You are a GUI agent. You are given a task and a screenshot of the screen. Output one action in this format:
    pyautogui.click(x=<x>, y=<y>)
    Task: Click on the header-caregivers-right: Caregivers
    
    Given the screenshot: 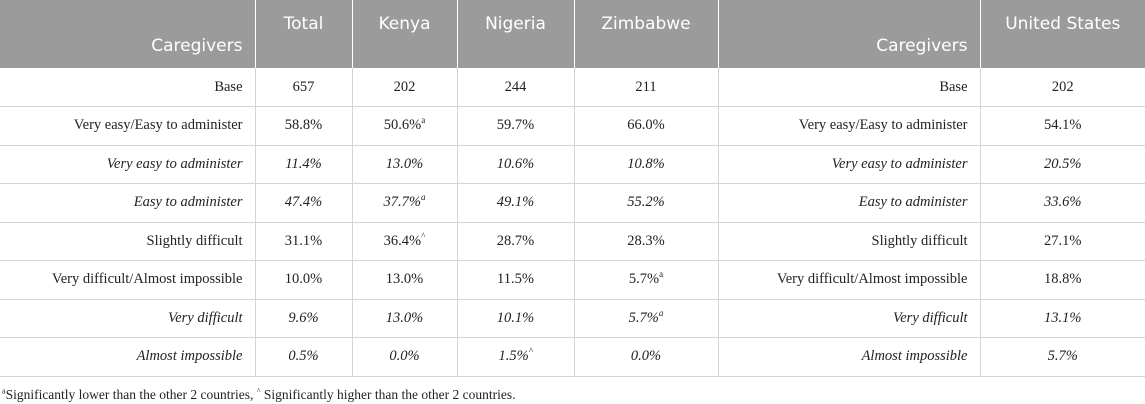 What is the action you would take?
    pyautogui.click(x=849, y=34)
    